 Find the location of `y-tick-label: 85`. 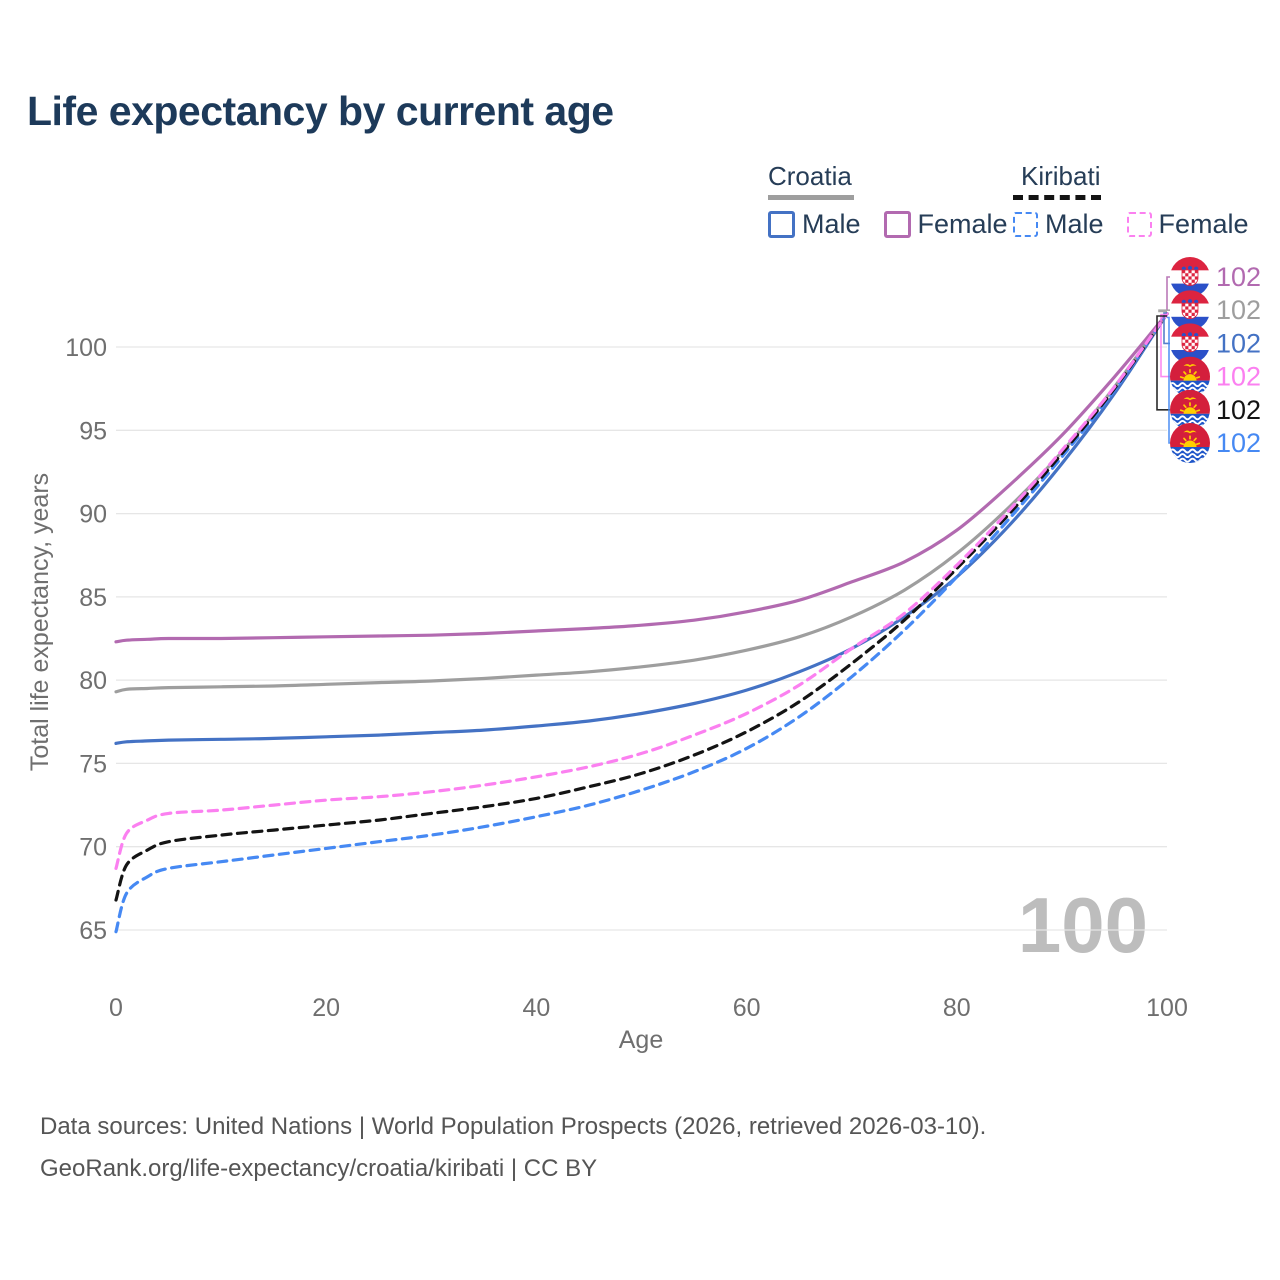

y-tick-label: 85 is located at coordinates (93, 598).